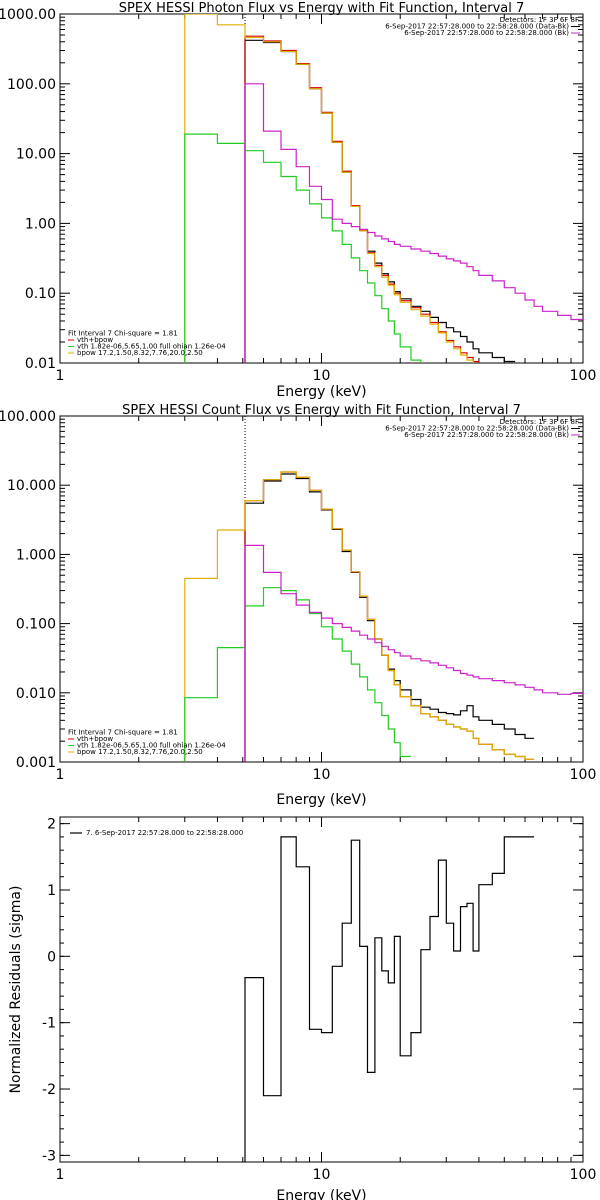 The image size is (600, 1200). Describe the element at coordinates (31, 85) in the screenshot. I see `y-tick-label: 100.00` at that location.